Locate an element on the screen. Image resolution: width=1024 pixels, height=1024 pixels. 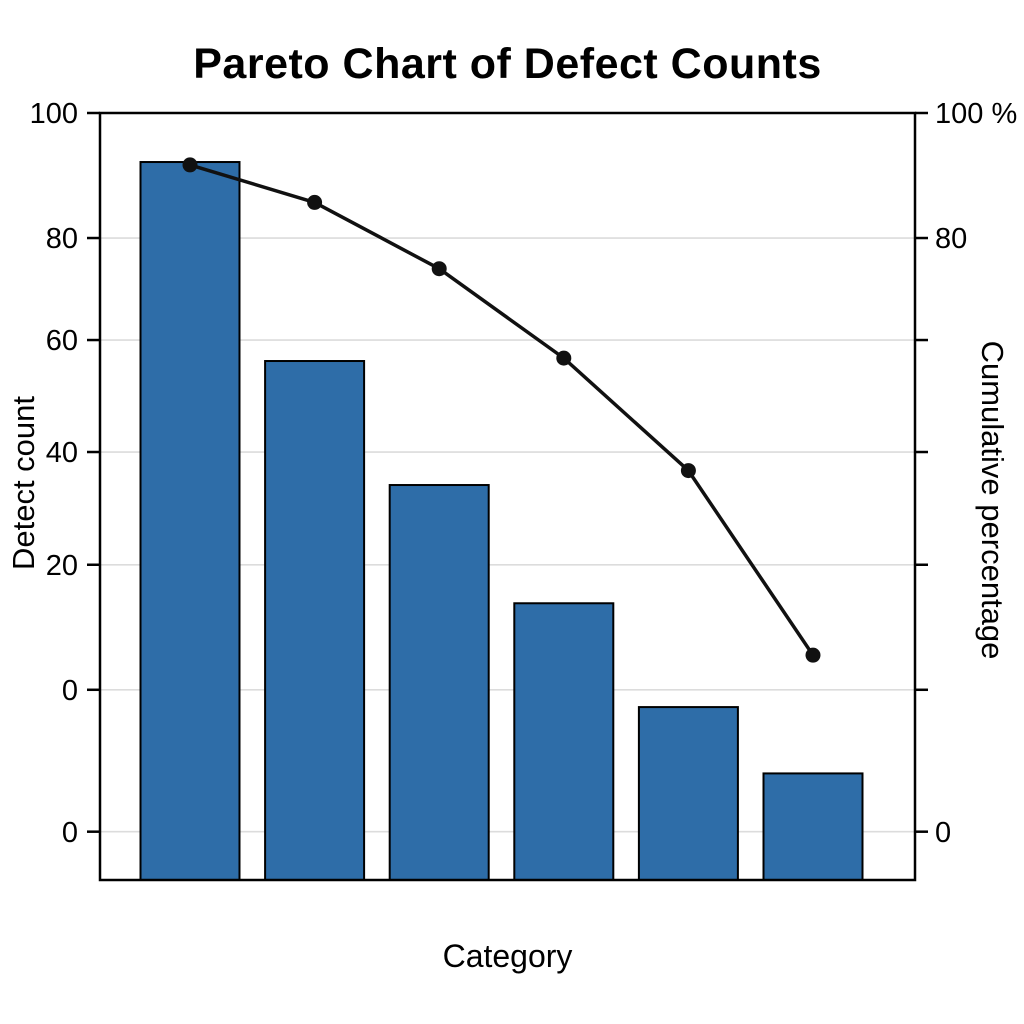
chart-title: Pareto Chart of Defect Counts is located at coordinates (507, 64).